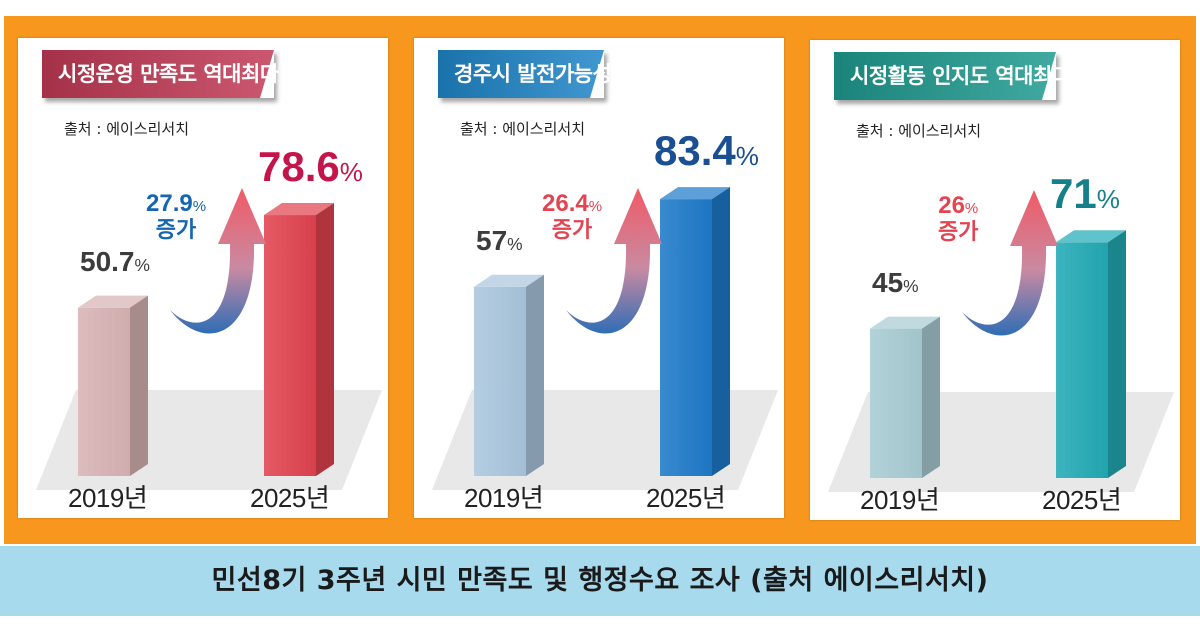  I want to click on chart-title-banner: 시정운영 만족도 역대최다, so click(160, 74).